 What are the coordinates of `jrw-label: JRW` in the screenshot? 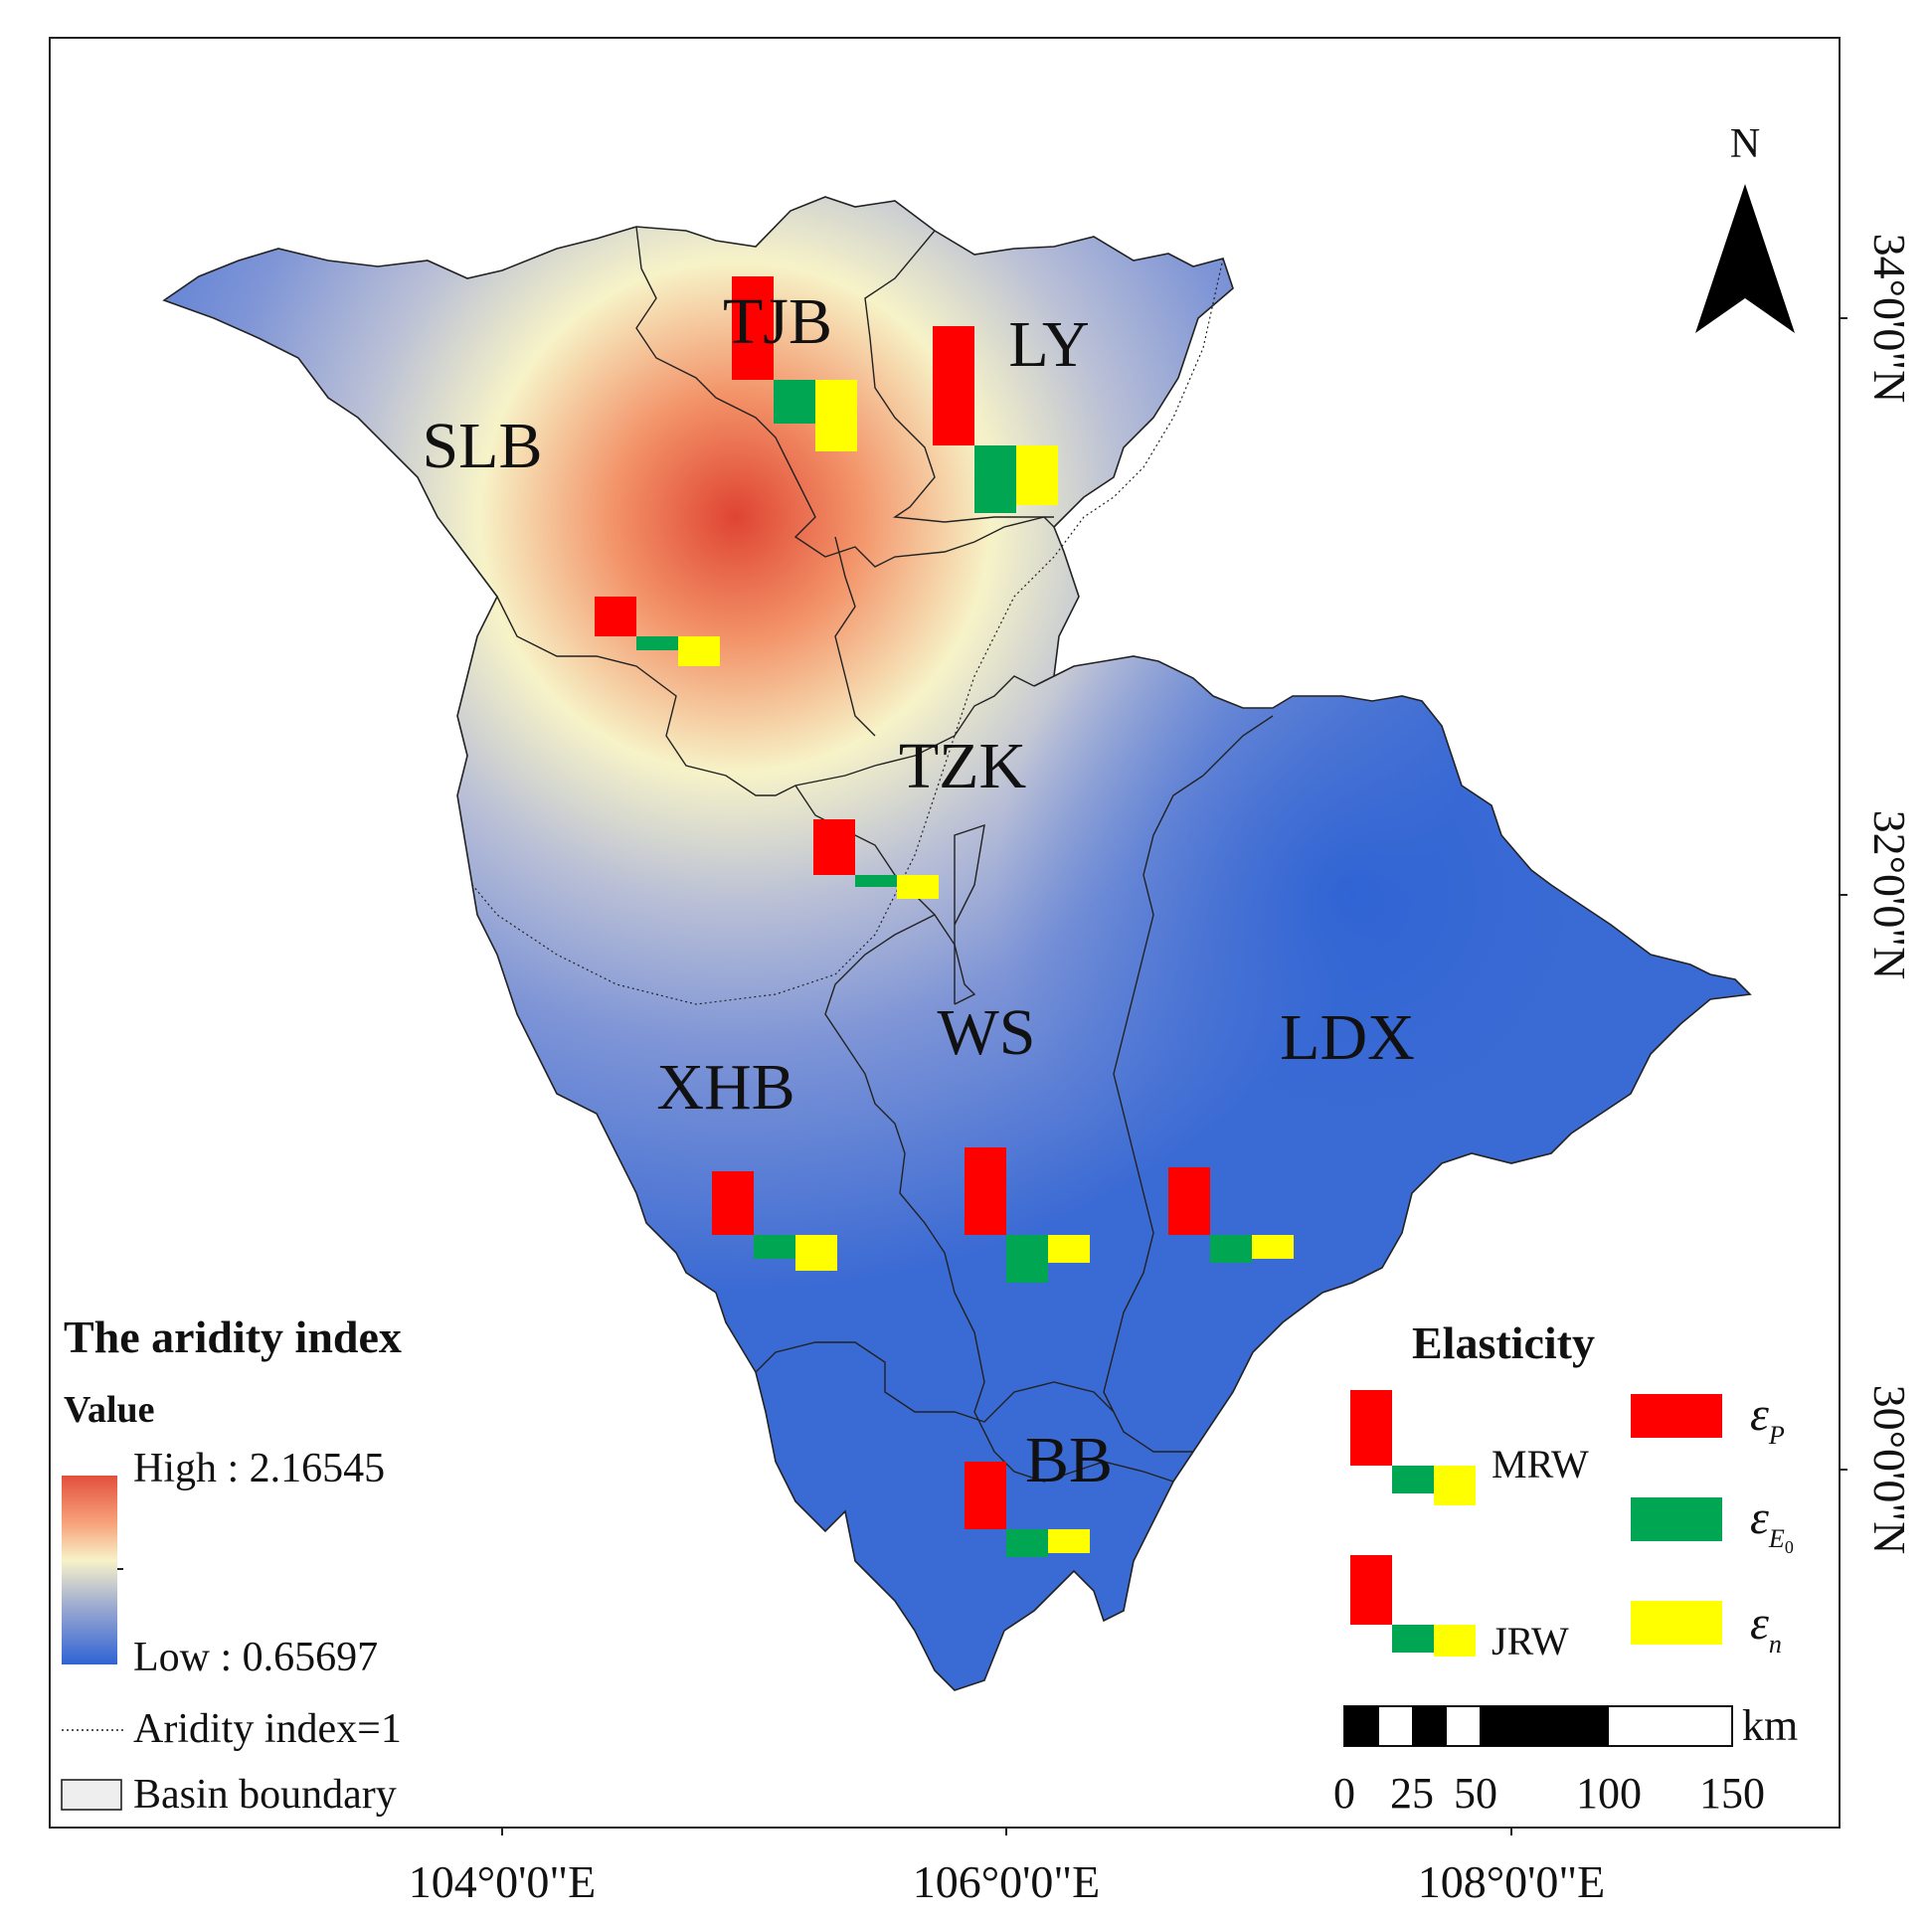 It's located at (1530, 1641).